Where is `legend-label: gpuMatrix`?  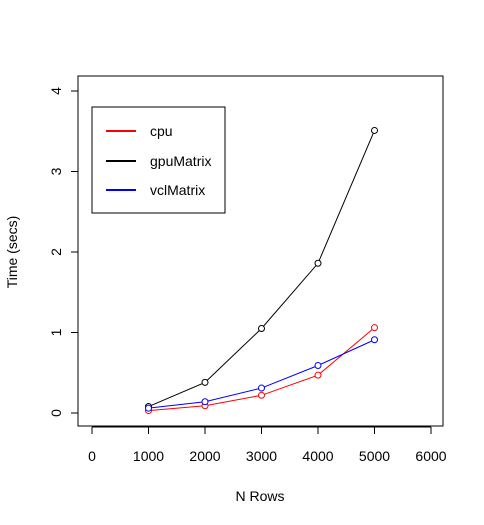
legend-label: gpuMatrix is located at coordinates (180, 161).